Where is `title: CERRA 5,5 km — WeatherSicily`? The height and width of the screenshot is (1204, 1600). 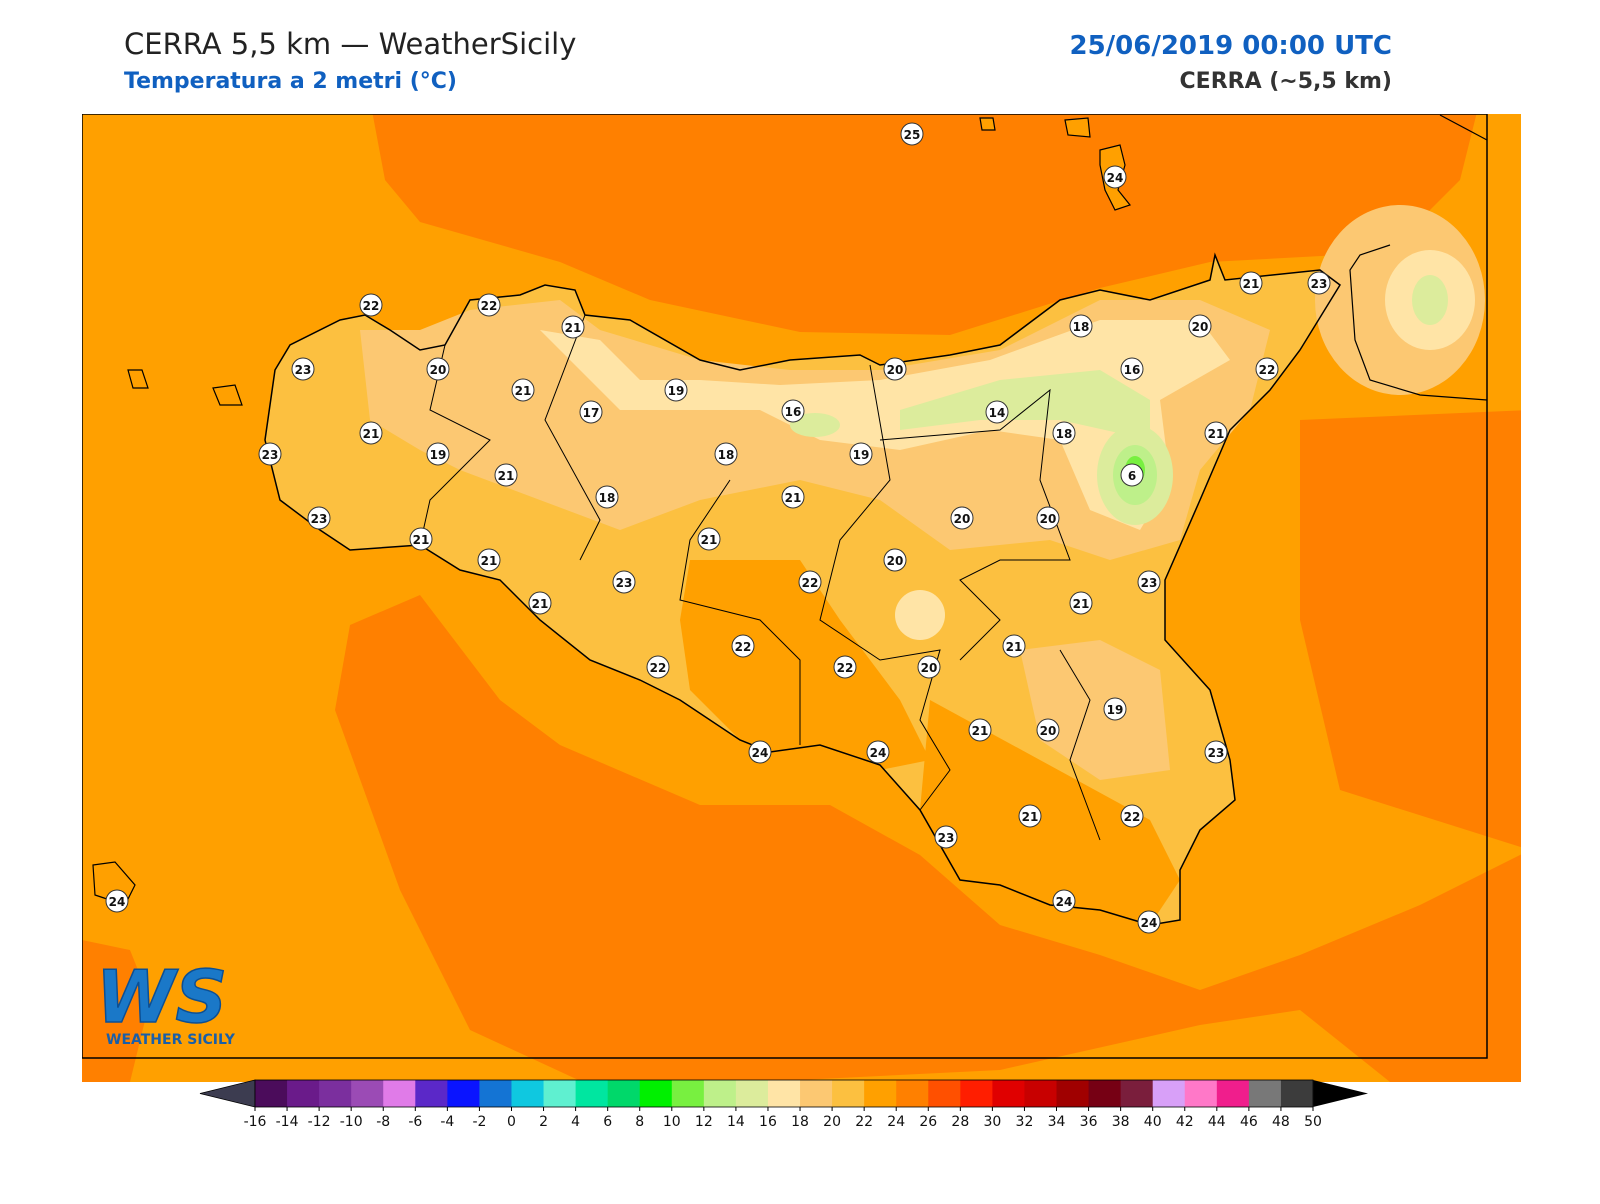 title: CERRA 5,5 km — WeatherSicily is located at coordinates (350, 44).